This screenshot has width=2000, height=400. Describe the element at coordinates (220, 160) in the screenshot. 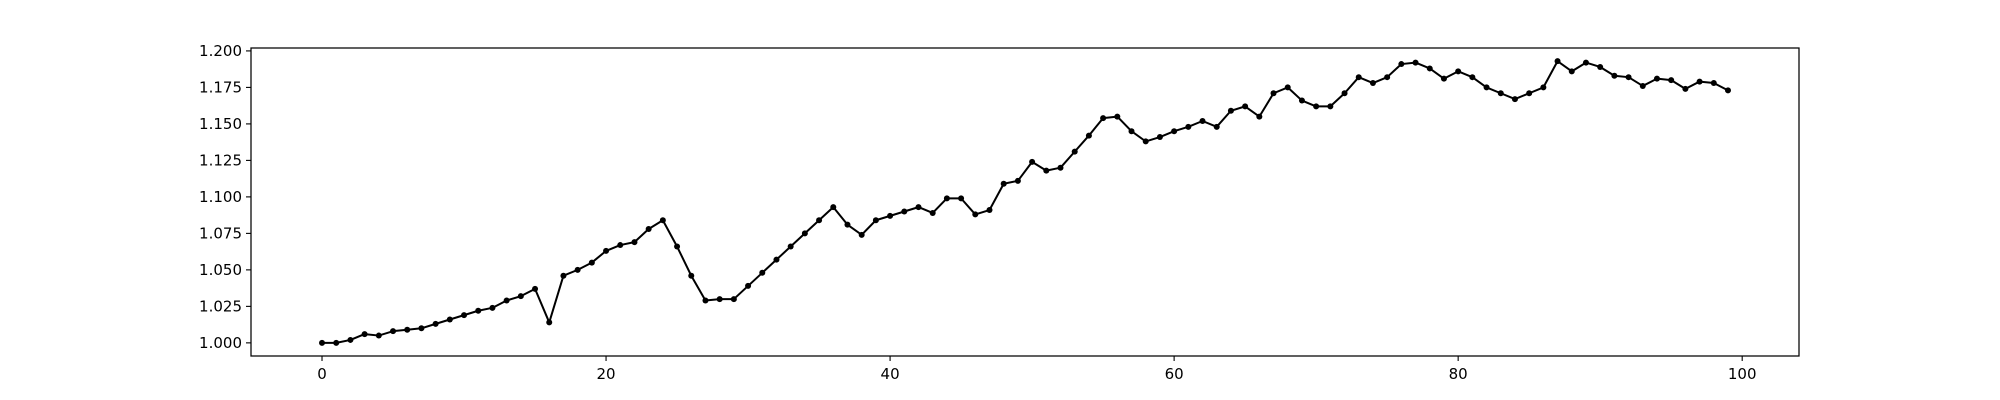

I see `y-tick-label: 1.125` at that location.